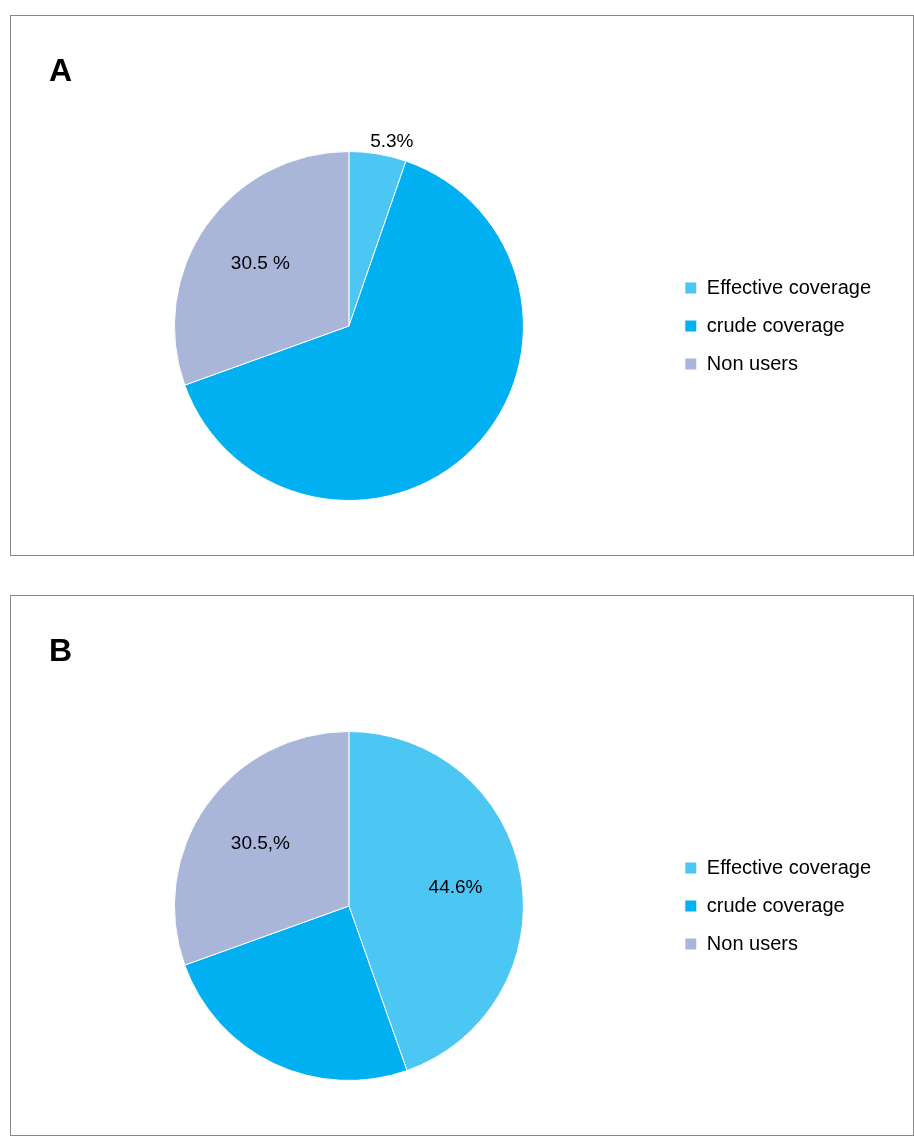 This screenshot has width=914, height=1141. What do you see at coordinates (455, 886) in the screenshot?
I see `data-label: 44.6%` at bounding box center [455, 886].